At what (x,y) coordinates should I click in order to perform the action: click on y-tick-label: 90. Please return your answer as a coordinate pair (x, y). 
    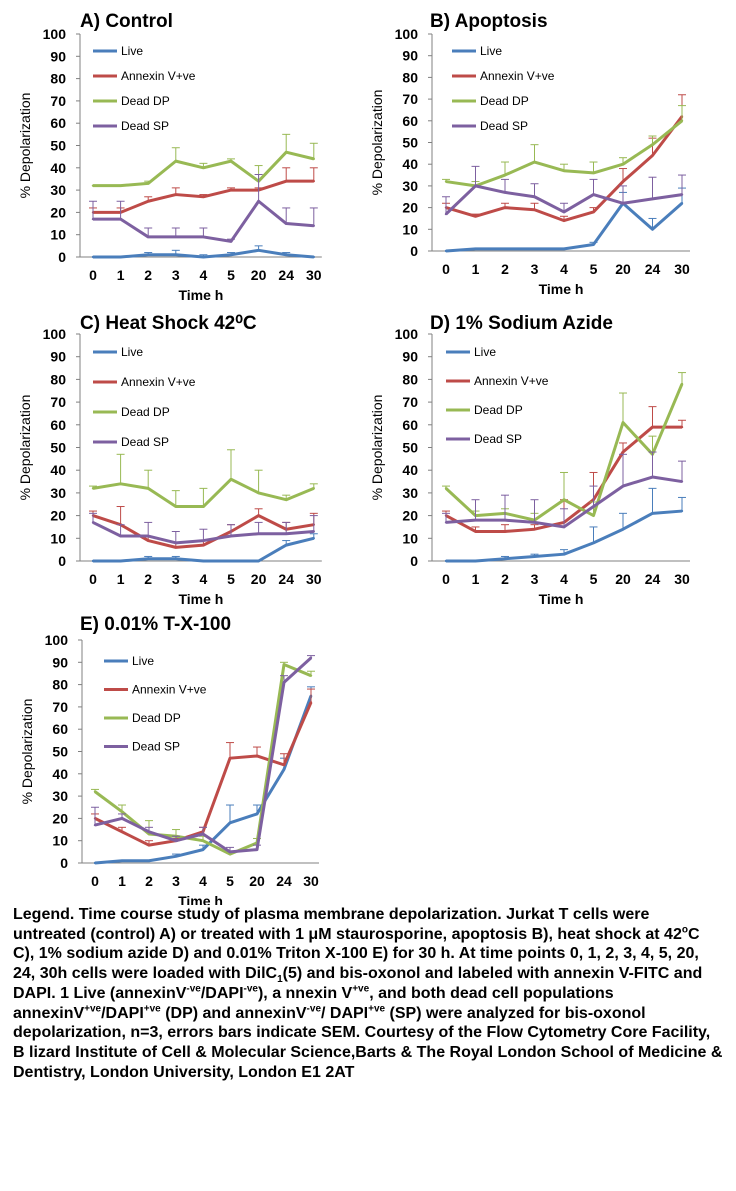
    Looking at the image, I should click on (60, 662).